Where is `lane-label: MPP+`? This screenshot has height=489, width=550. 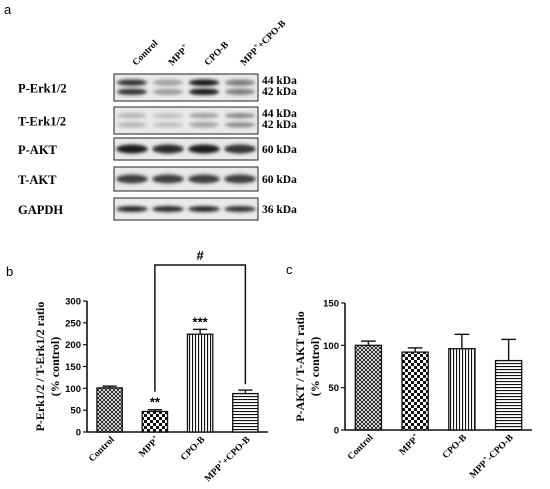 lane-label: MPP+ is located at coordinates (178, 55).